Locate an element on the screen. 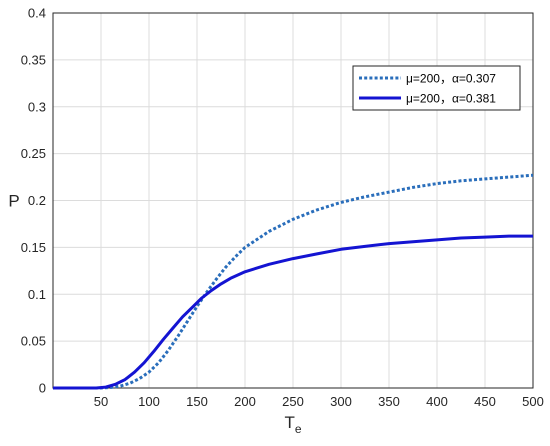 The width and height of the screenshot is (550, 446). y-axis-label: P is located at coordinates (13, 201).